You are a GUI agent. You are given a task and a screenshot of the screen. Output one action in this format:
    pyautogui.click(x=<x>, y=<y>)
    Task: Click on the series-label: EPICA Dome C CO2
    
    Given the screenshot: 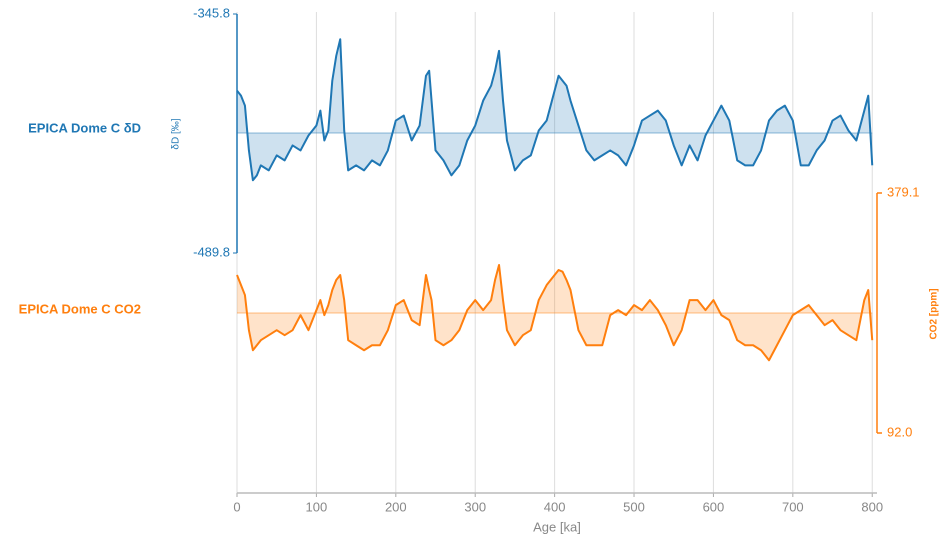 What is the action you would take?
    pyautogui.click(x=80, y=308)
    